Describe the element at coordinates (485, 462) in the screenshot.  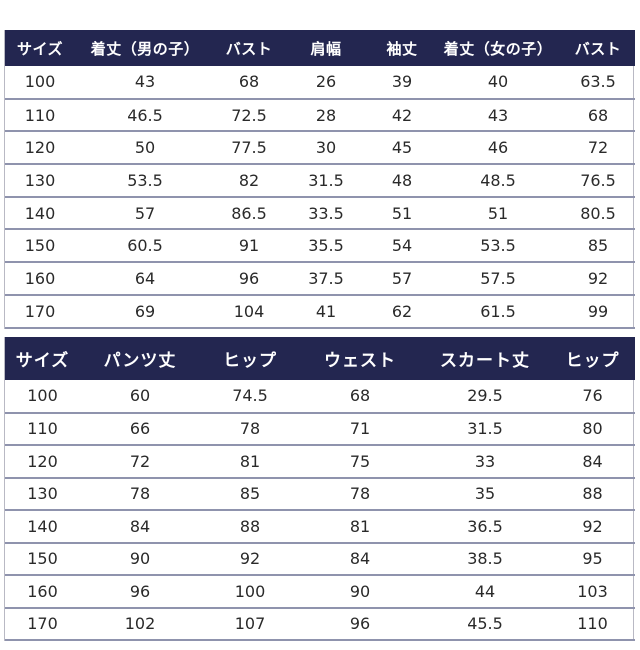
I see `table-cell: 33` at that location.